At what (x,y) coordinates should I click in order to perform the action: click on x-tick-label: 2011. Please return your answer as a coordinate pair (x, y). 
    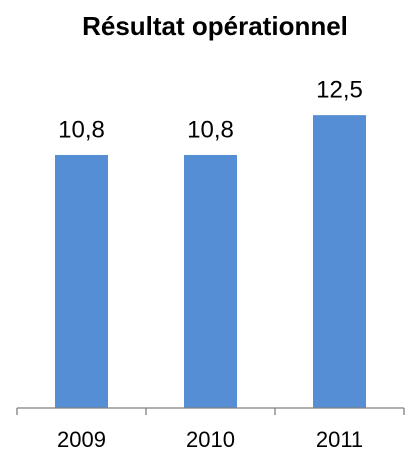
    Looking at the image, I should click on (339, 439).